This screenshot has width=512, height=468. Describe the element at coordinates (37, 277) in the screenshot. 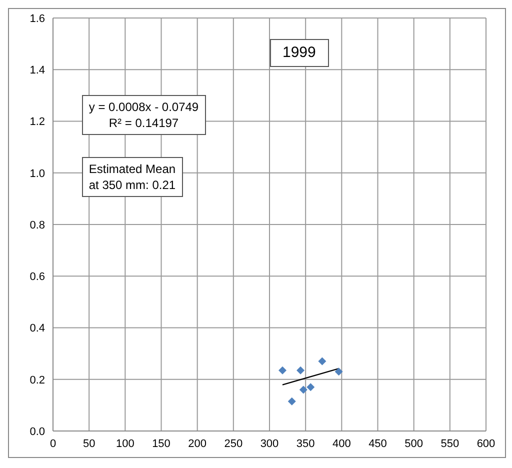

I see `y-tick-label: 0.6` at that location.